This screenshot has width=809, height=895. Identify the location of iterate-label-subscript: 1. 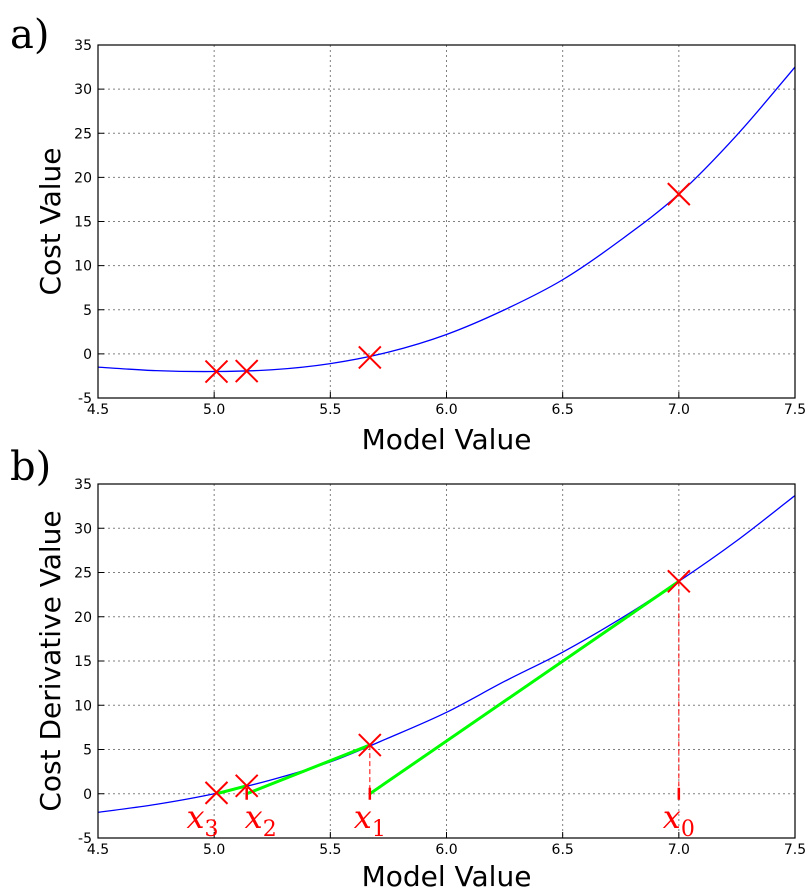
(379, 829).